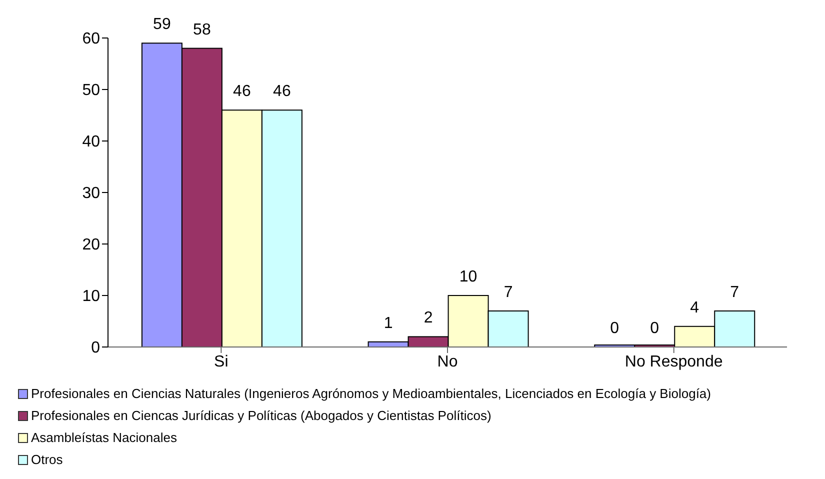 The width and height of the screenshot is (825, 479). What do you see at coordinates (104, 438) in the screenshot?
I see `legend-label: Asambleístas Nacionales` at bounding box center [104, 438].